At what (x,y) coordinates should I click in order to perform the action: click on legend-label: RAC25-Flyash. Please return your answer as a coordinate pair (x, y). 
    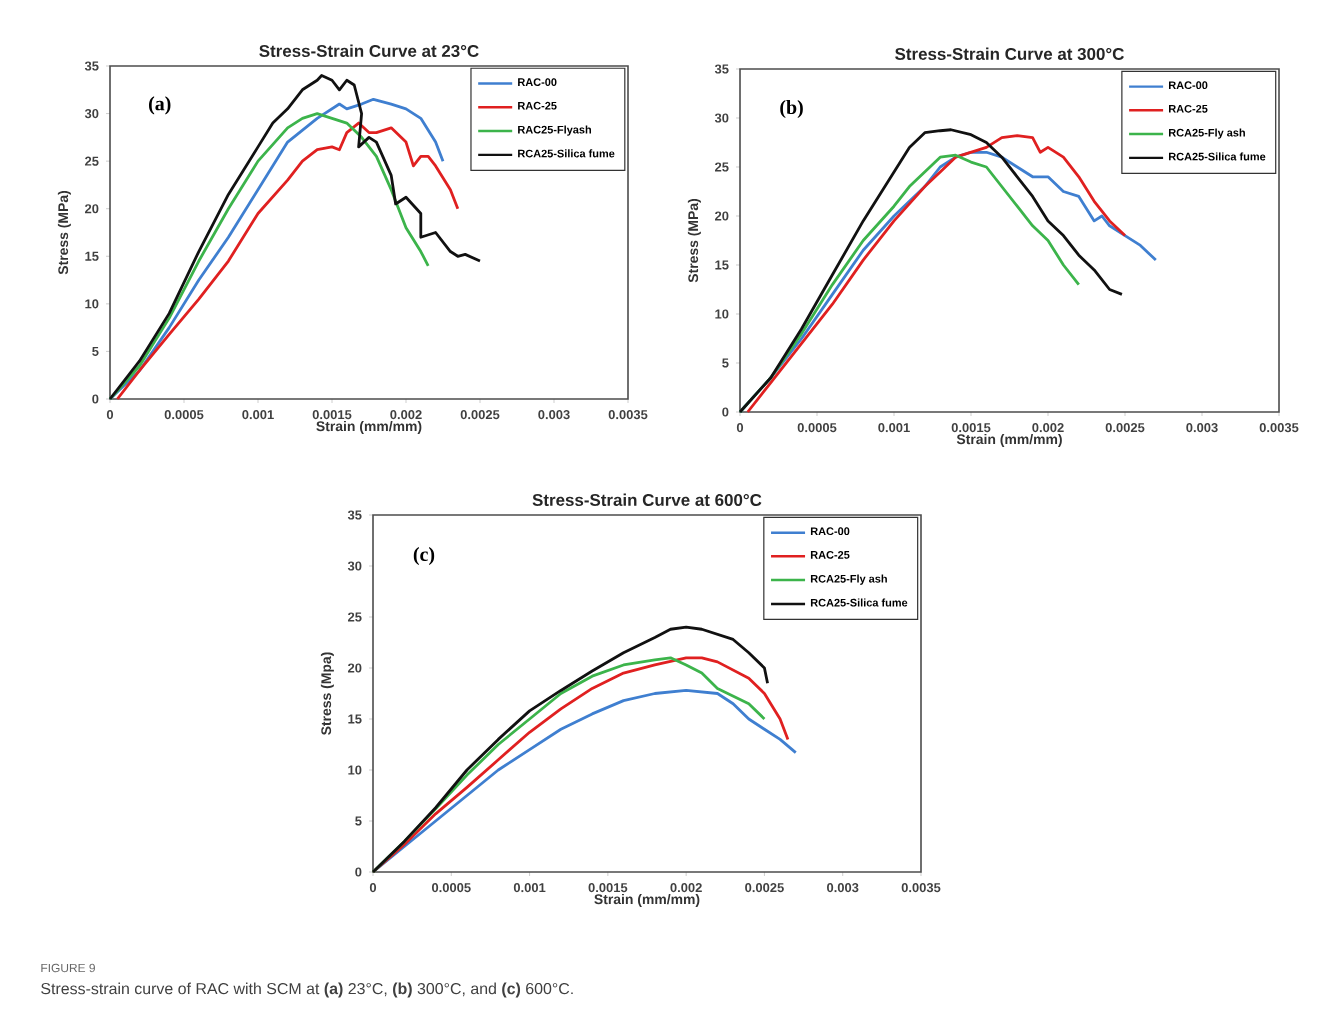
    Looking at the image, I should click on (555, 130).